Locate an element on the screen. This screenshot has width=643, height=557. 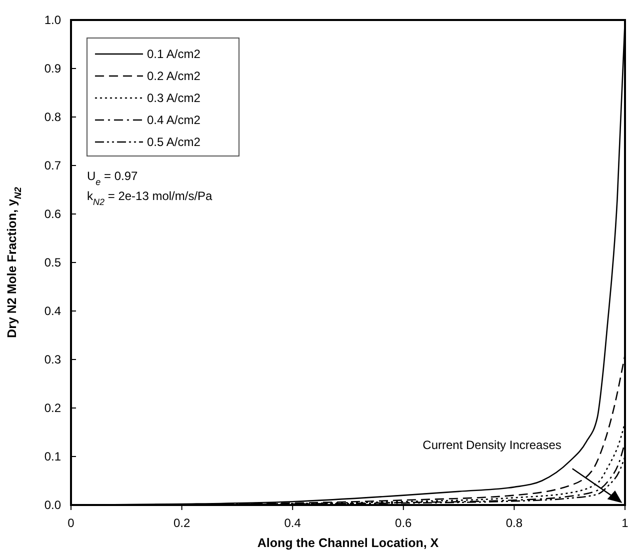
annotation: Current Density Increases is located at coordinates (492, 445).